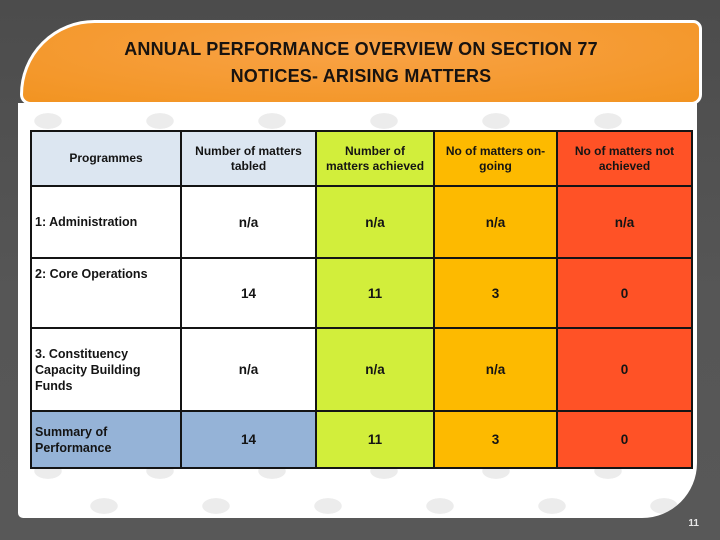 The height and width of the screenshot is (540, 720). What do you see at coordinates (106, 369) in the screenshot?
I see `row-label-constituency-capacity-building-funds: 3. Constituency Capacity Building Funds` at bounding box center [106, 369].